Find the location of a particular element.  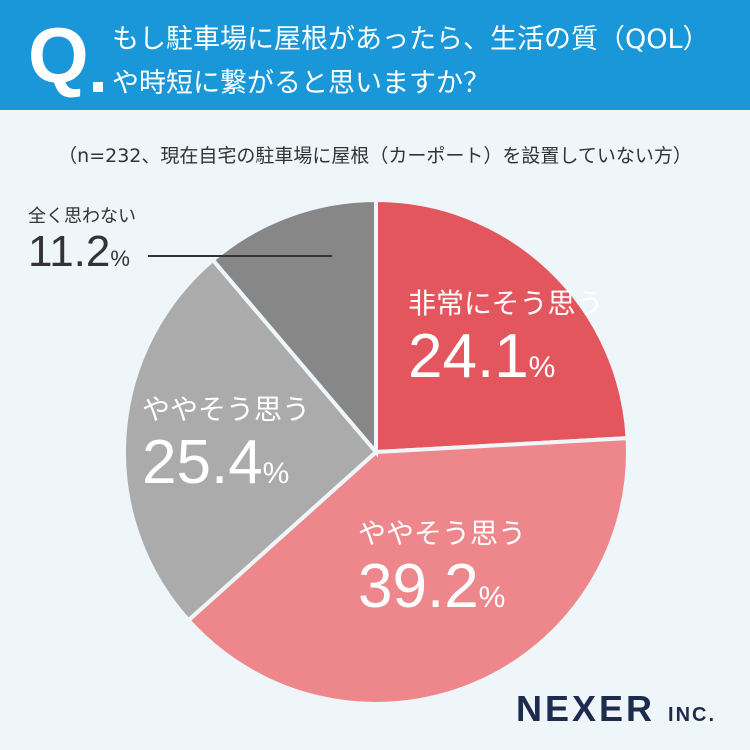

slice-label-2: ややそう思う 25.4% is located at coordinates (226, 448).